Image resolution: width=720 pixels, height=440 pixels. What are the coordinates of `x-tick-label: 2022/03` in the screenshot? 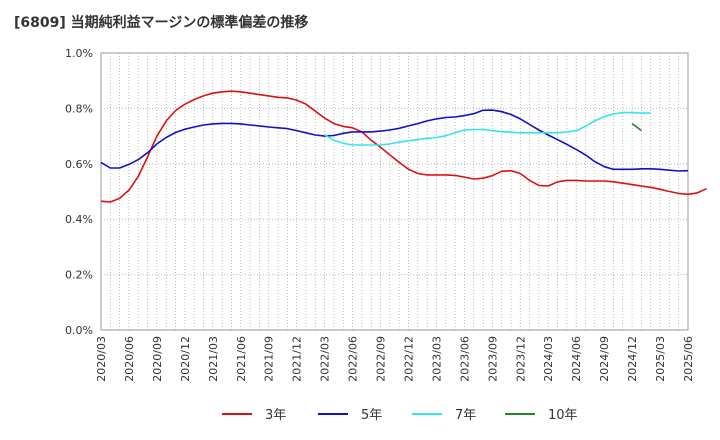 It's located at (325, 359).